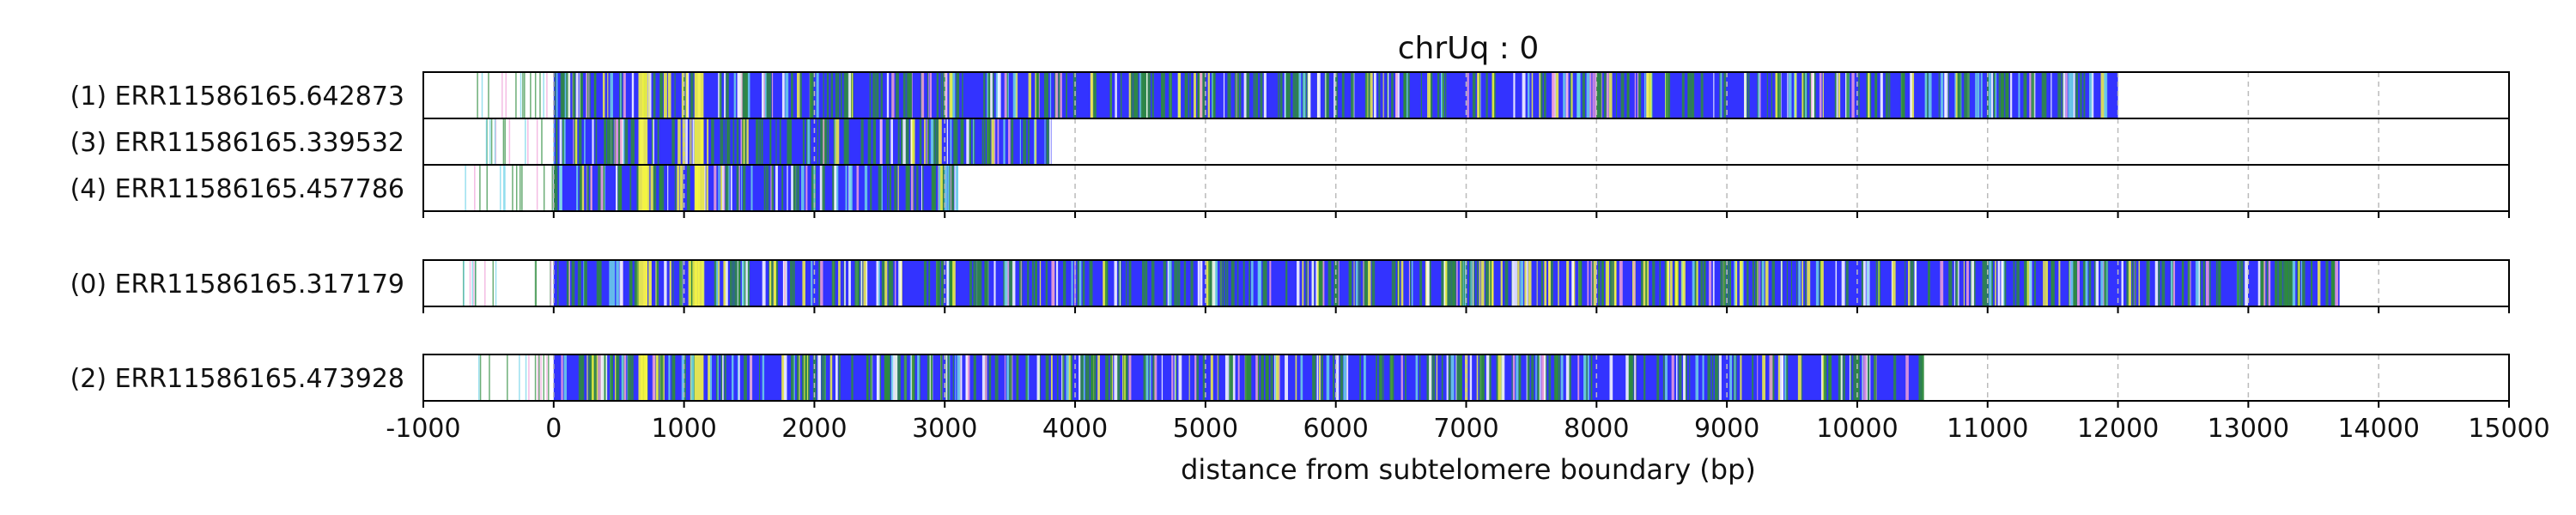 Image resolution: width=2576 pixels, height=515 pixels. What do you see at coordinates (1469, 48) in the screenshot?
I see `chart-title: chrUq : 0` at bounding box center [1469, 48].